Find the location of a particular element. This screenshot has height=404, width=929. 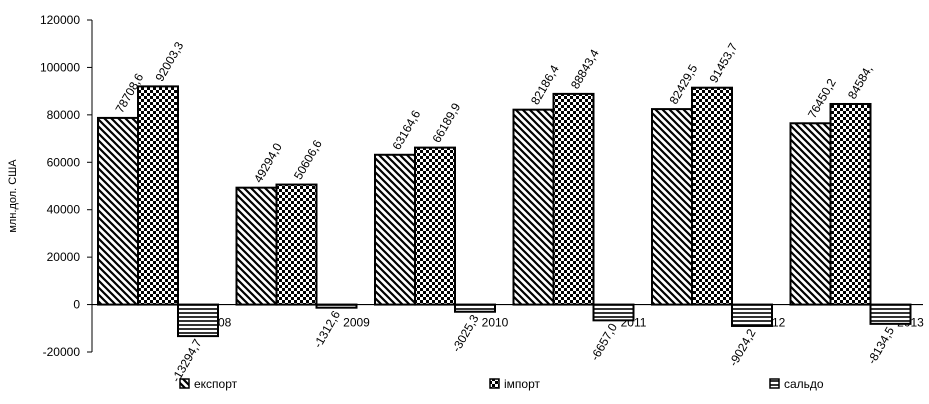

data-label: 84584, is located at coordinates (860, 82).